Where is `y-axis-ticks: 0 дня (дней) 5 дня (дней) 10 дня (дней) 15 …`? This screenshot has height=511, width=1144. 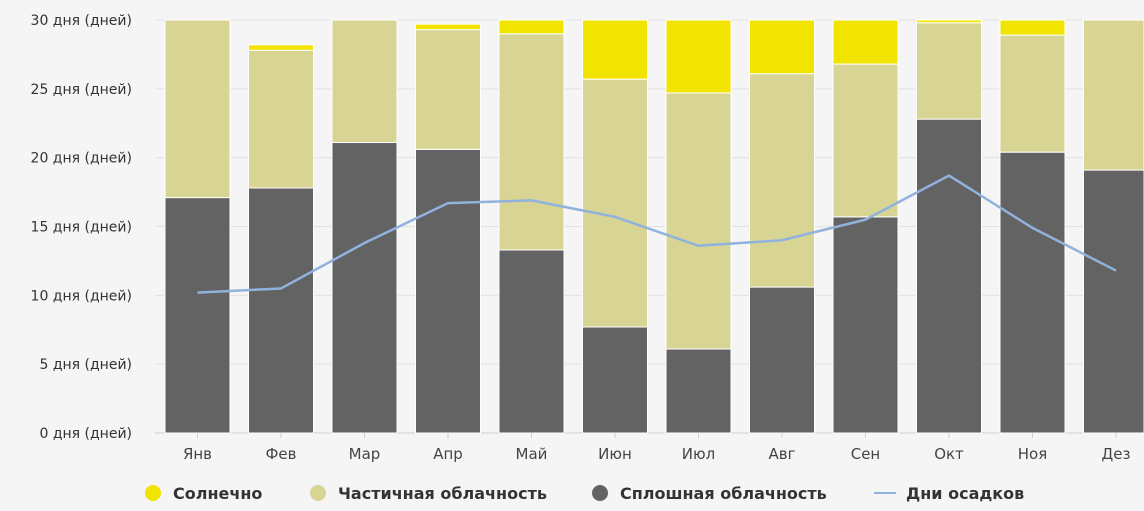 y-axis-ticks: 0 дня (дней) 5 дня (дней) 10 дня (дней) 15 … is located at coordinates (81, 227).